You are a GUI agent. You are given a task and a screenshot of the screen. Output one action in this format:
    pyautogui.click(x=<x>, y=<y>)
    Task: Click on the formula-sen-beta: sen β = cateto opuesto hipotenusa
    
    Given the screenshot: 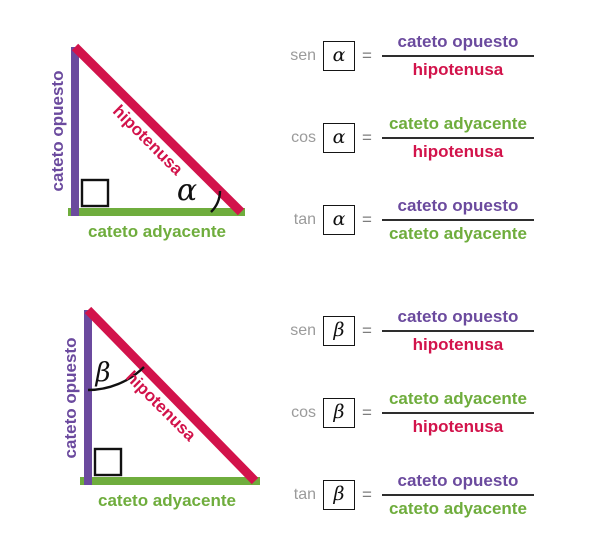 What is the action you would take?
    pyautogui.click(x=408, y=331)
    